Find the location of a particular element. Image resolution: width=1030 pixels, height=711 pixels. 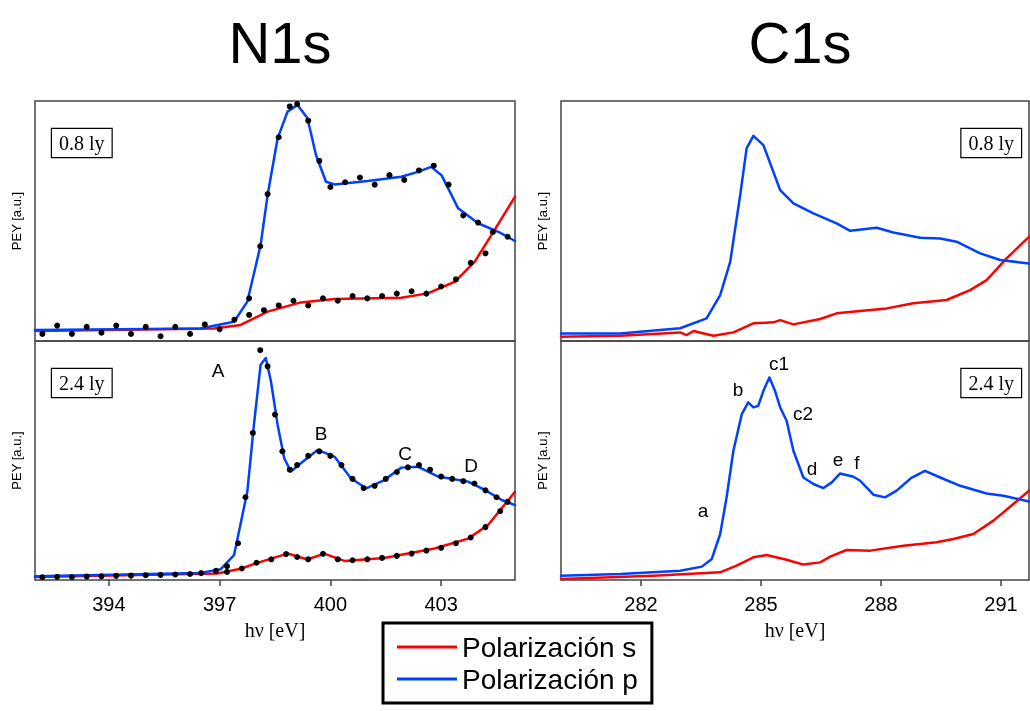

x-tick-label: 288 is located at coordinates (881, 604).